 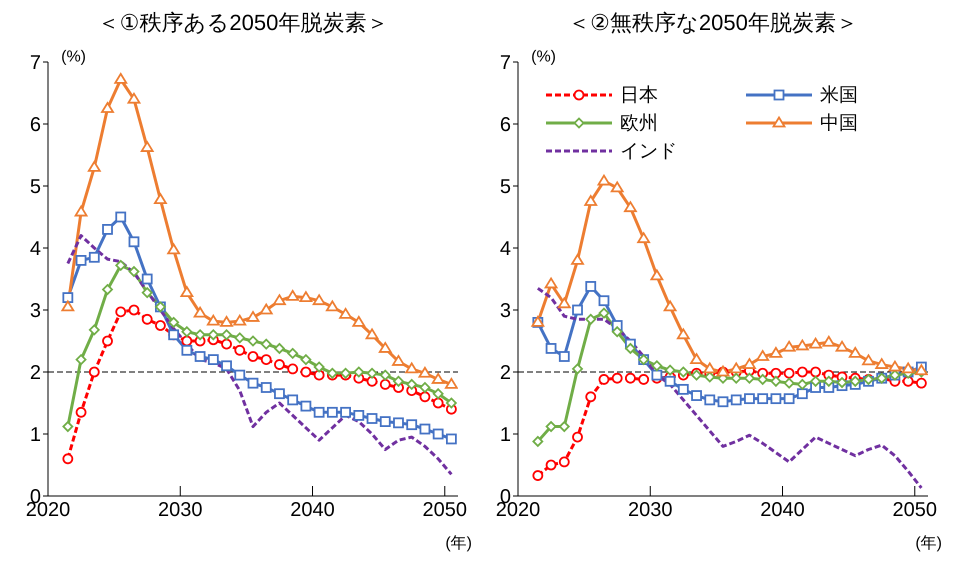 I want to click on chart-title: ＜①秩序ある2050年脱炭素＞, so click(x=243, y=23).